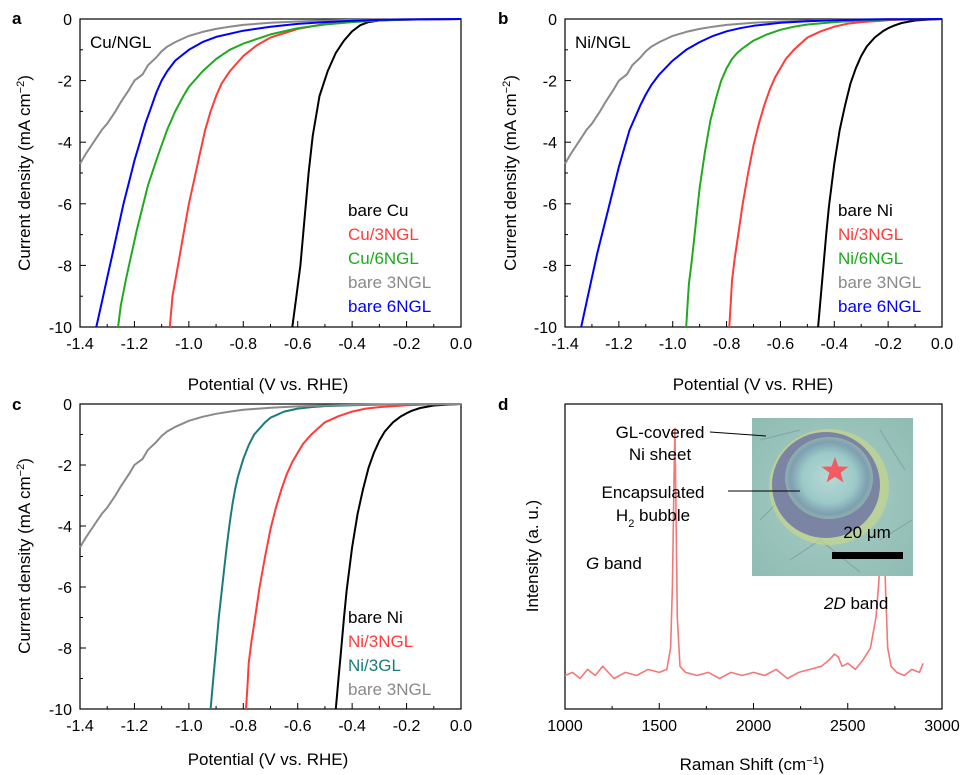  What do you see at coordinates (389, 653) in the screenshot?
I see `panel-c-legend: bare Ni Ni/3NGL Ni/3GL bare 3NGL` at bounding box center [389, 653].